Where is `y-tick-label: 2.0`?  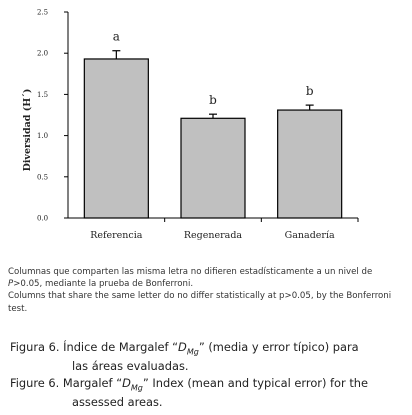
y-tick-label: 2.0 is located at coordinates (42, 54).